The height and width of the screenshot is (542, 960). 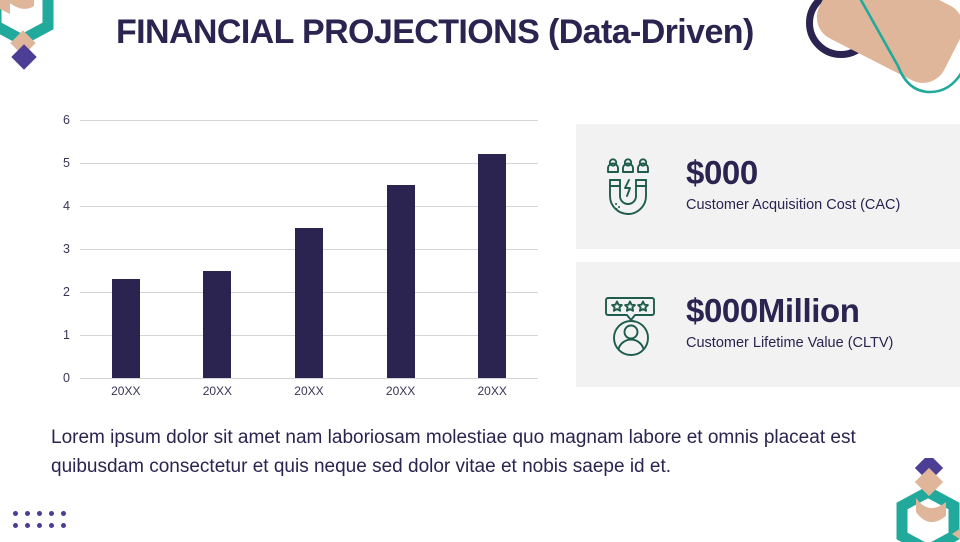 What do you see at coordinates (66, 335) in the screenshot?
I see `y-axis-tick: 1` at bounding box center [66, 335].